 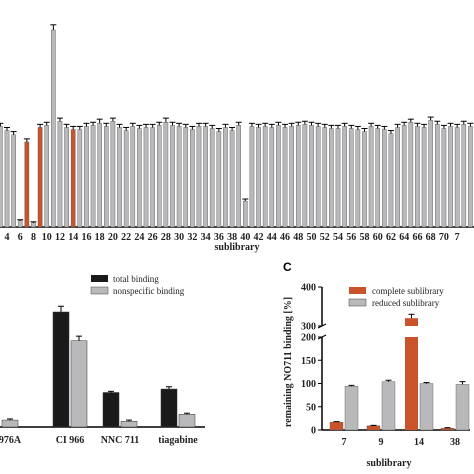 I want to click on x-tick-label: 70, so click(x=444, y=237).